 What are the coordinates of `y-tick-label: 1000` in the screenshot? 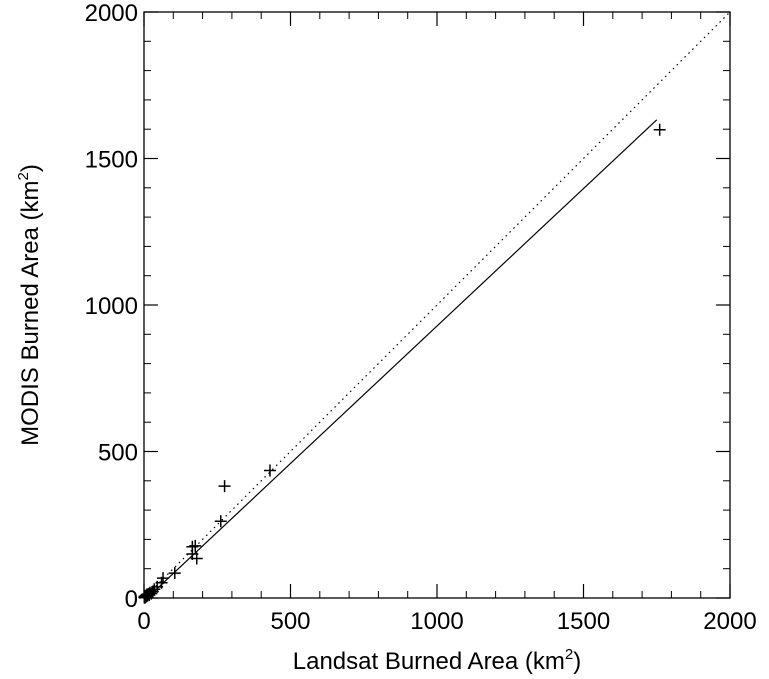 It's located at (111, 306).